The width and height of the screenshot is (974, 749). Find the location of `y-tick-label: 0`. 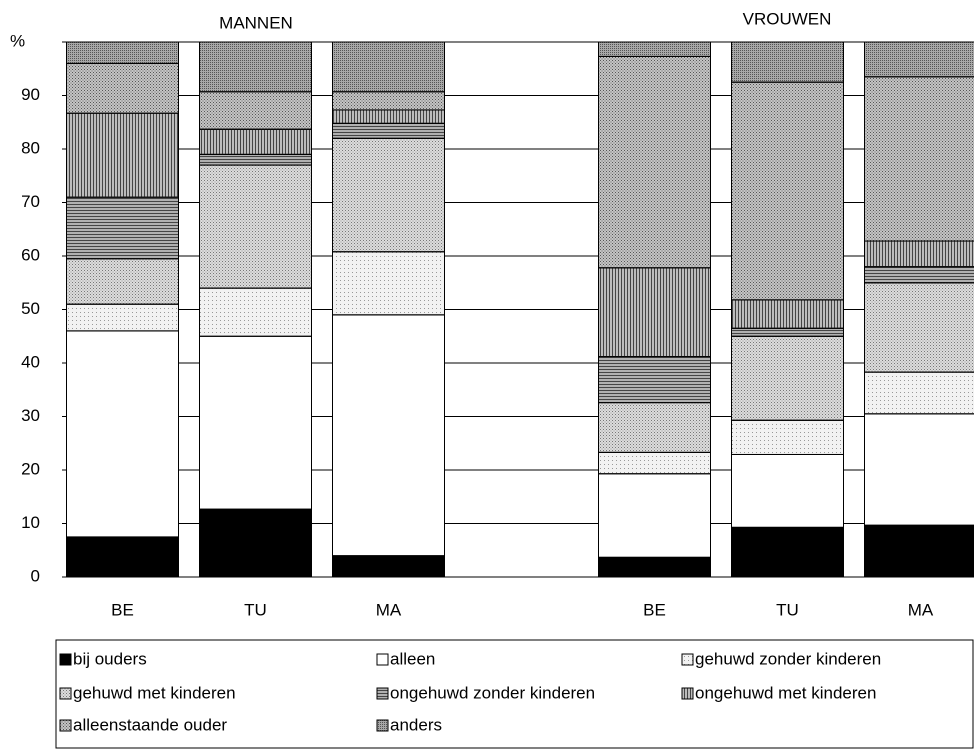

y-tick-label: 0 is located at coordinates (35, 575).